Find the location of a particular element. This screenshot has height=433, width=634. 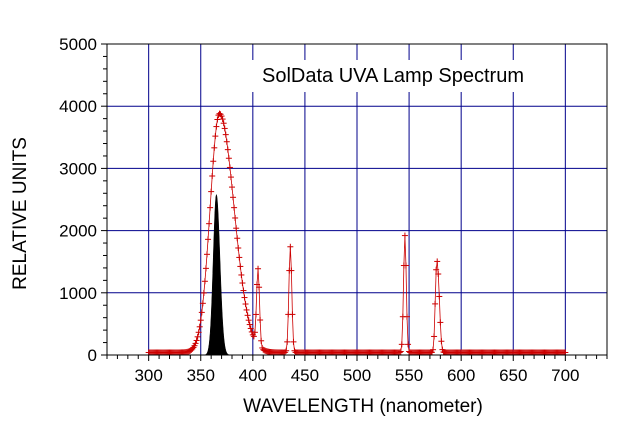

x-tick-label-350: 350 is located at coordinates (201, 375).